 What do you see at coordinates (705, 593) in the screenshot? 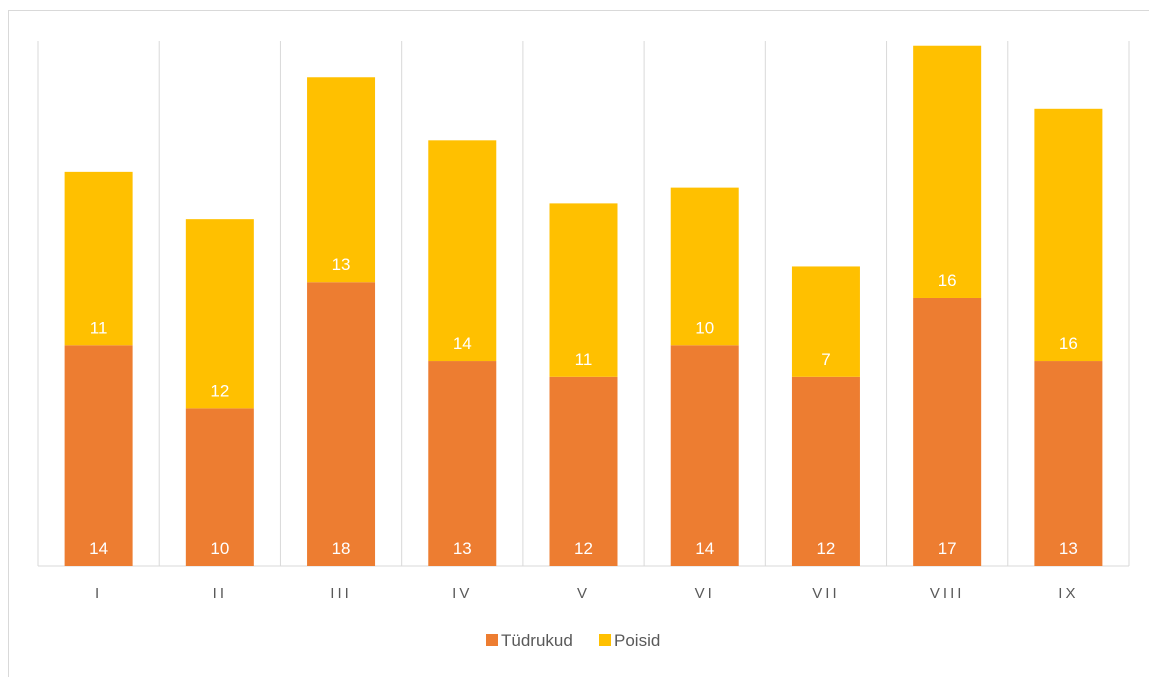
I see `category-label: VI` at bounding box center [705, 593].